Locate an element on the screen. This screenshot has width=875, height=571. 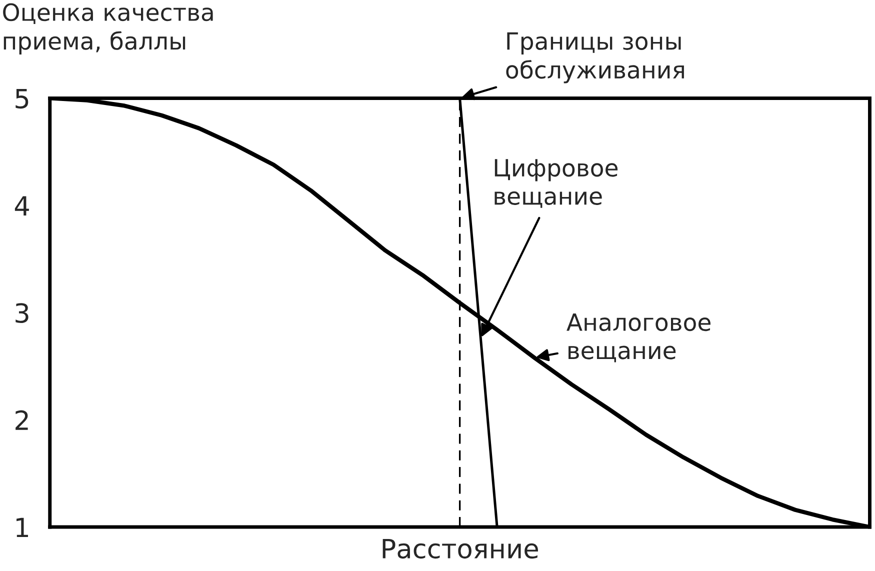
y-tick-label: 2 is located at coordinates (22, 420).